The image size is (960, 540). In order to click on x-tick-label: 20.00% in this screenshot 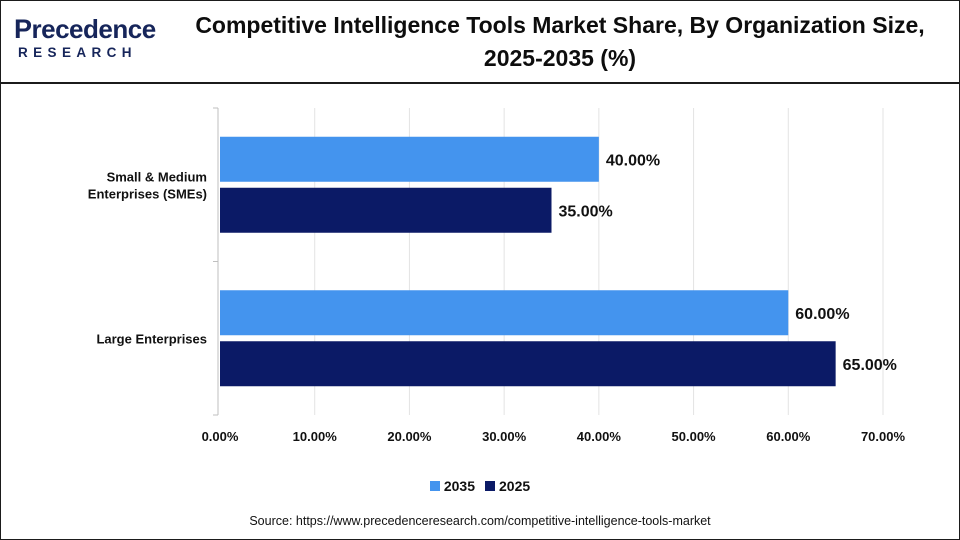, I will do `click(409, 436)`.